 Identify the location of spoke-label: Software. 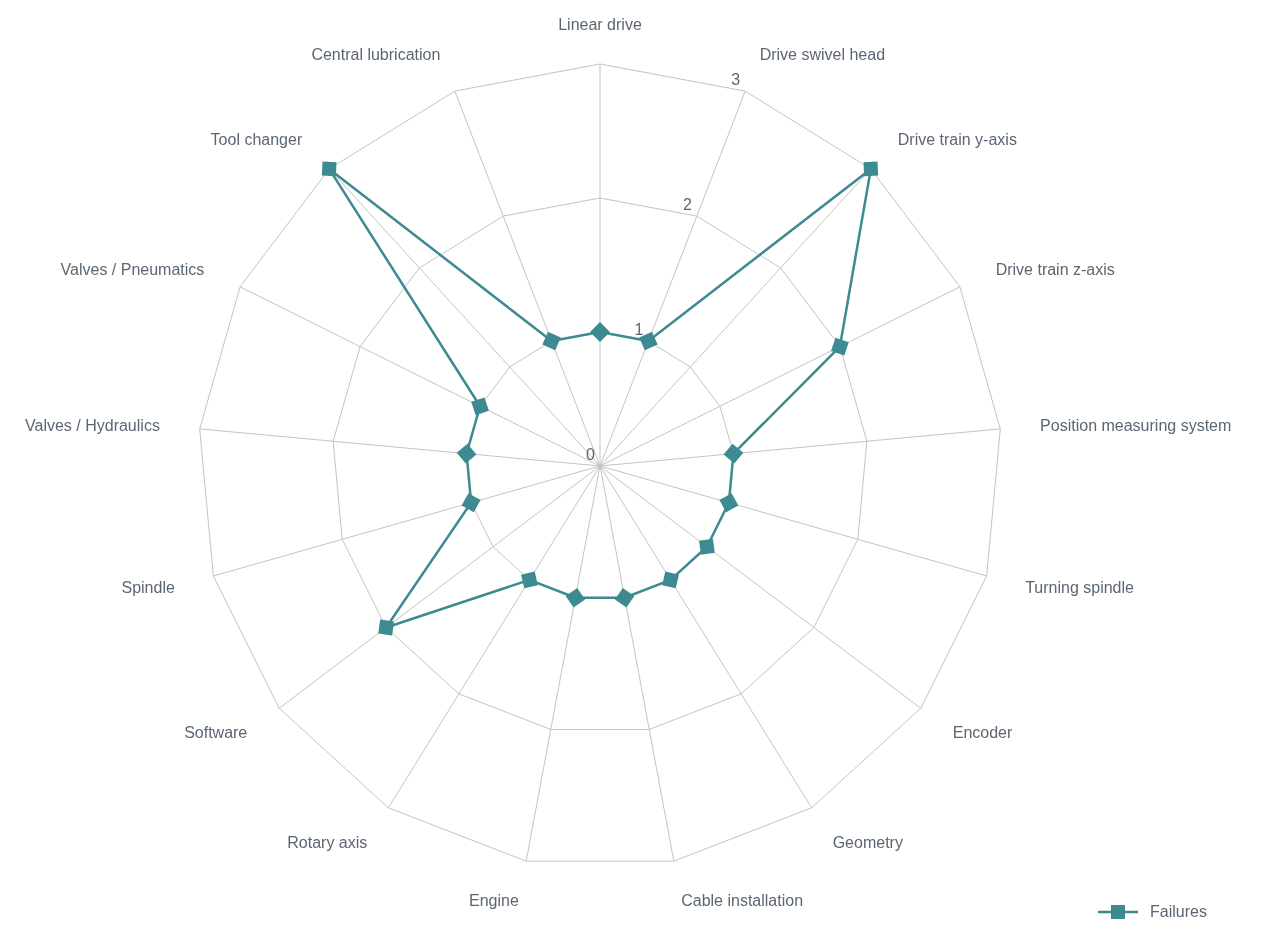
(216, 733).